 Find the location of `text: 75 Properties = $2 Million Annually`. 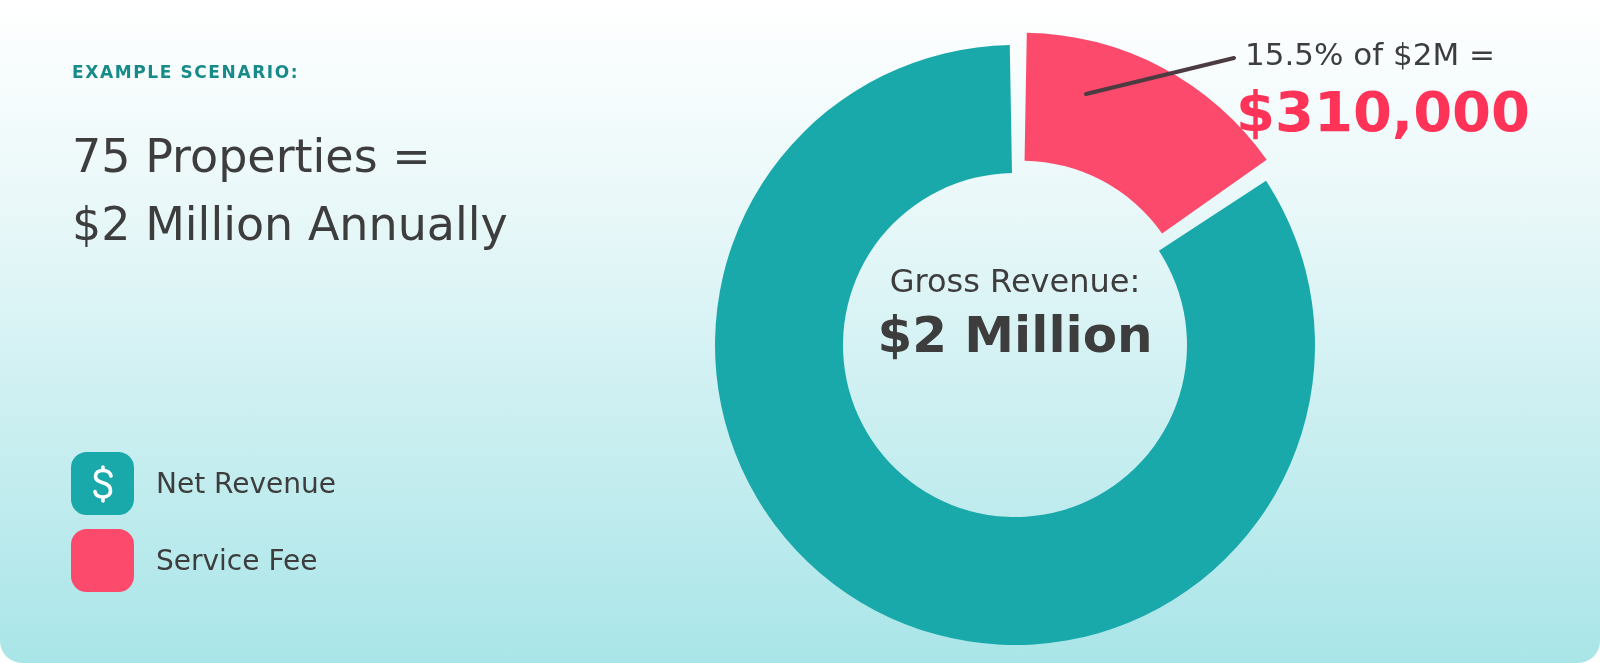

text: 75 Properties = $2 Million Annually is located at coordinates (290, 190).